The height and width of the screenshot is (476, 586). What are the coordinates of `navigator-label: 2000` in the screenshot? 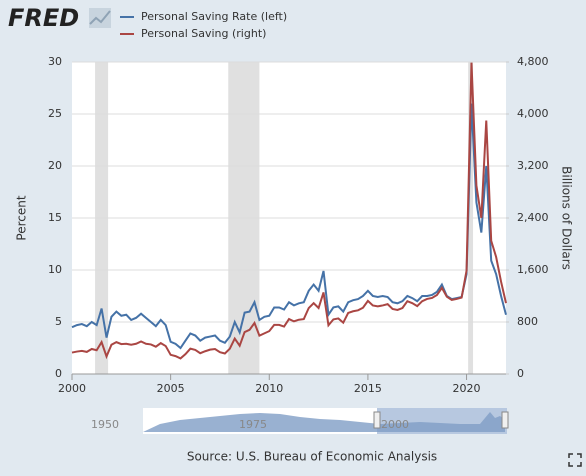 It's located at (395, 424).